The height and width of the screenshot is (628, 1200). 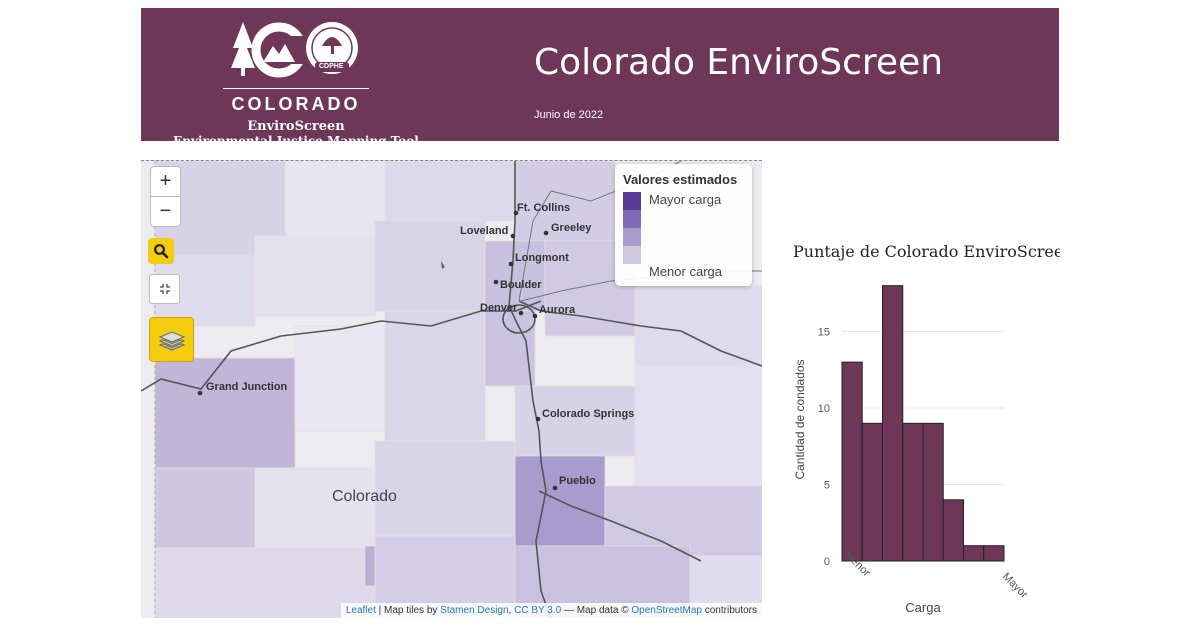 What do you see at coordinates (800, 419) in the screenshot?
I see `y-axis-label: Cantidad de condados` at bounding box center [800, 419].